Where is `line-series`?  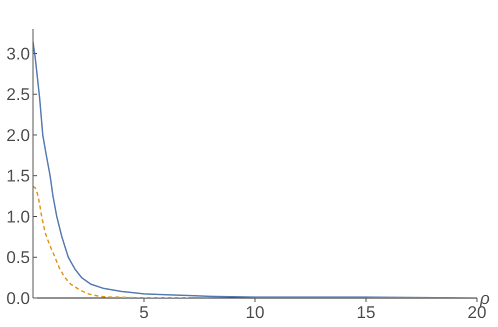 line-series is located at coordinates (111, 242).